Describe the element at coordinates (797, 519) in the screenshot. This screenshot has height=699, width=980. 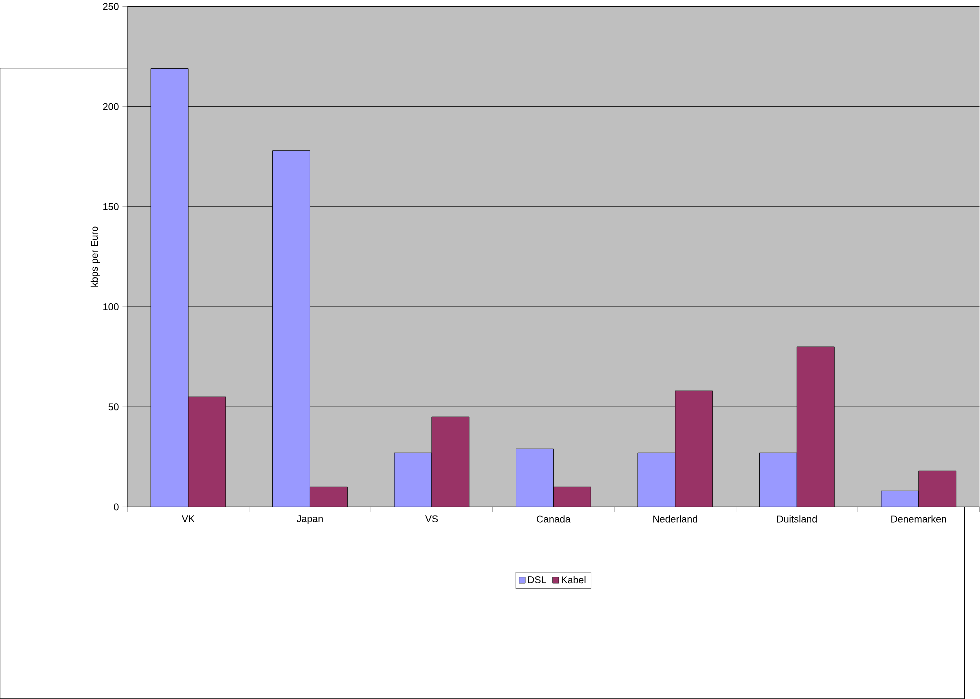
I see `x-tick-label: Duitsland` at that location.